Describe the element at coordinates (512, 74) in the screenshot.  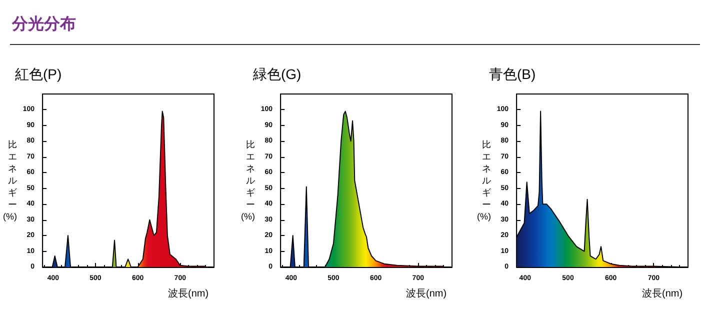
I see `chart-title: 青色(B)` at that location.